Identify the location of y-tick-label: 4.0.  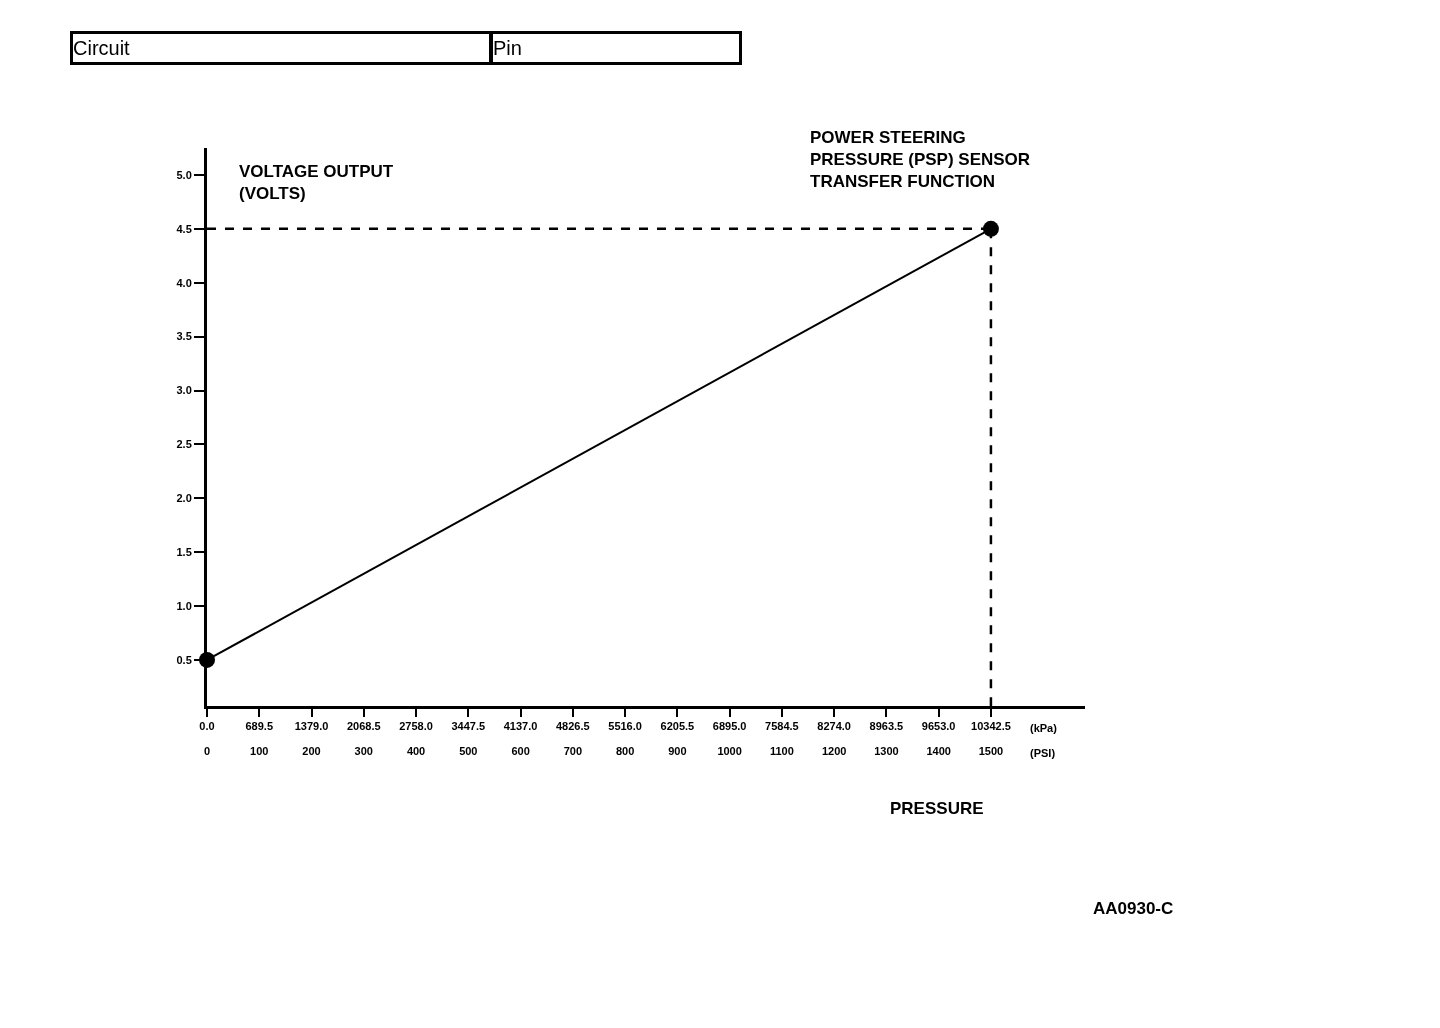
(184, 282).